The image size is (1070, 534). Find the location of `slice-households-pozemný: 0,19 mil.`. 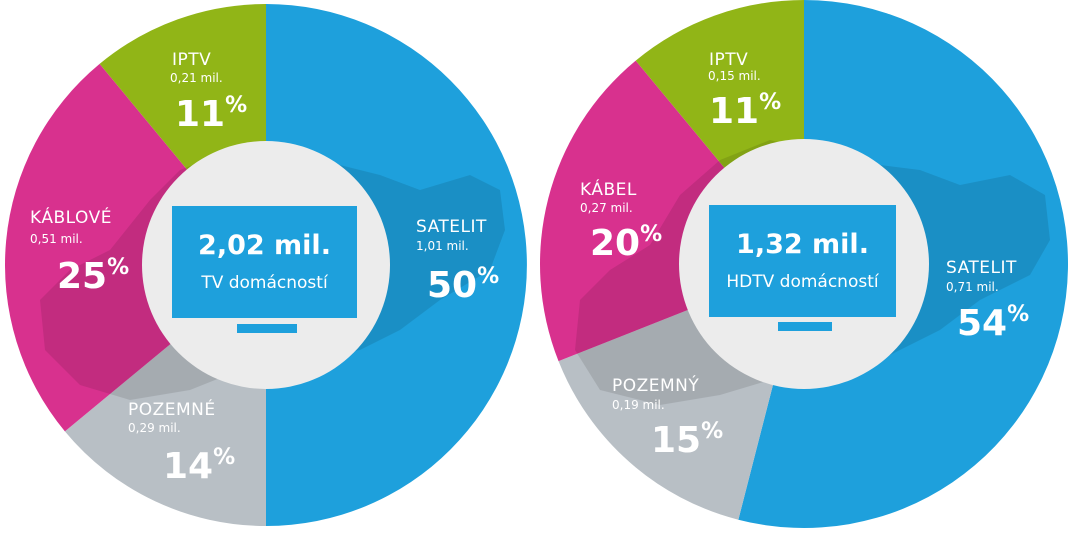

slice-households-pozemný: 0,19 mil. is located at coordinates (638, 405).